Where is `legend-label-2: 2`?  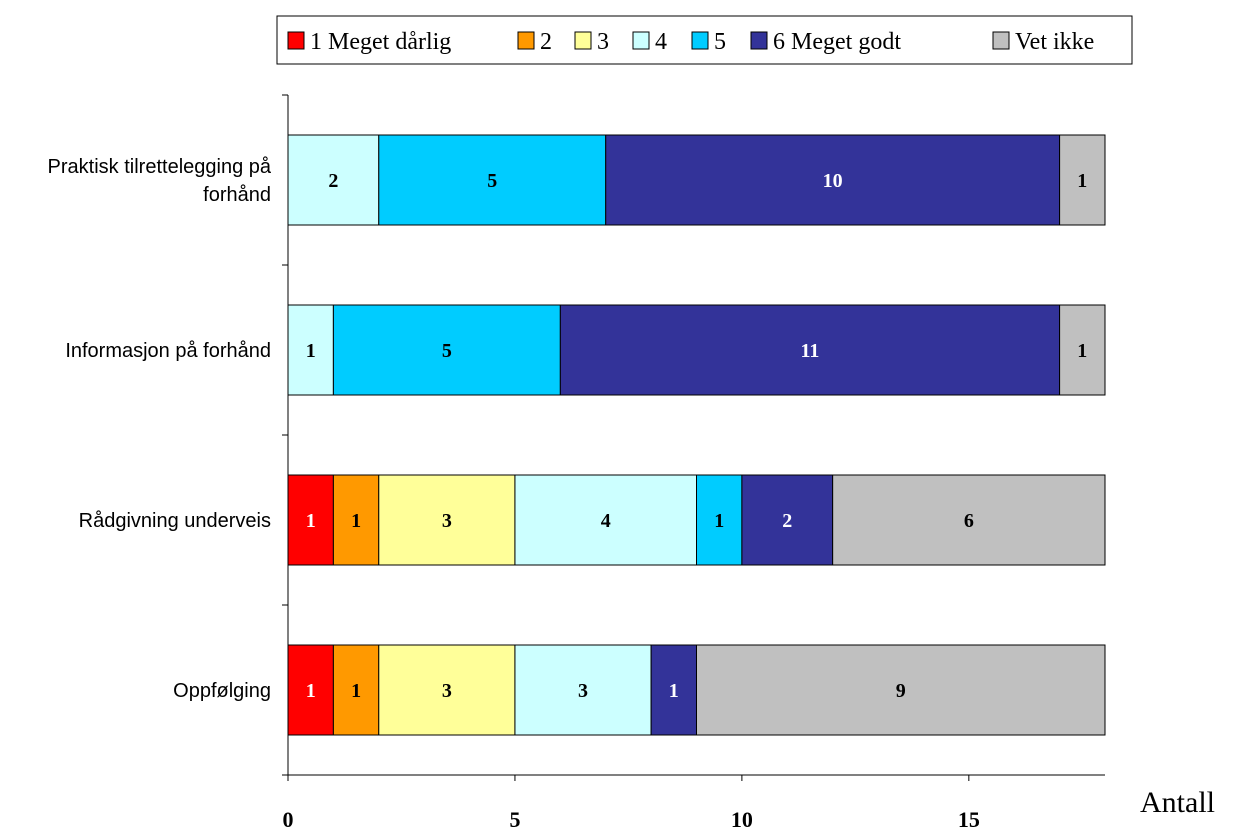 legend-label-2: 2 is located at coordinates (546, 42).